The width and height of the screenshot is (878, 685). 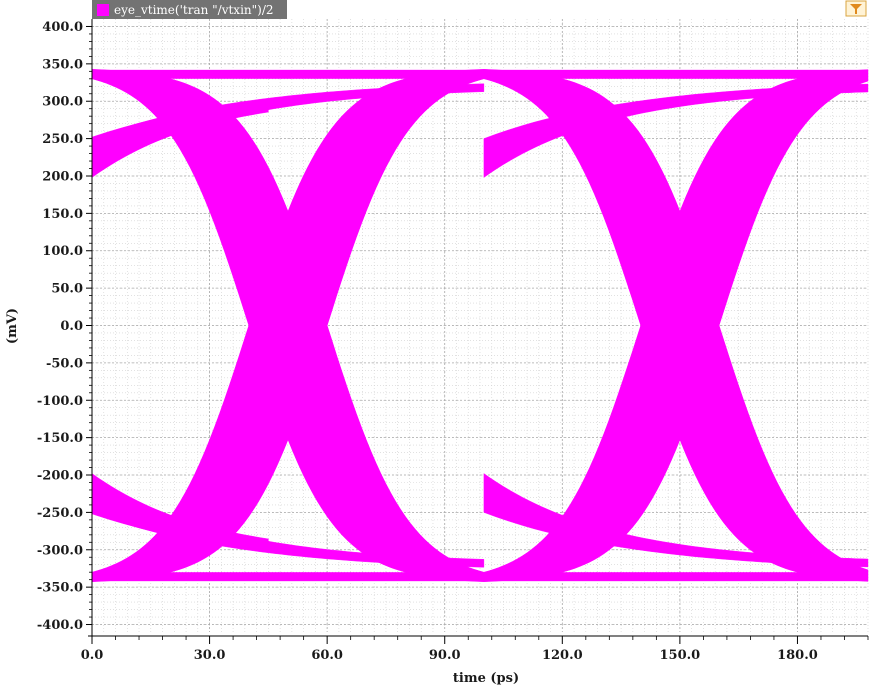 What do you see at coordinates (71, 326) in the screenshot?
I see `y-tick-label: 0.0` at bounding box center [71, 326].